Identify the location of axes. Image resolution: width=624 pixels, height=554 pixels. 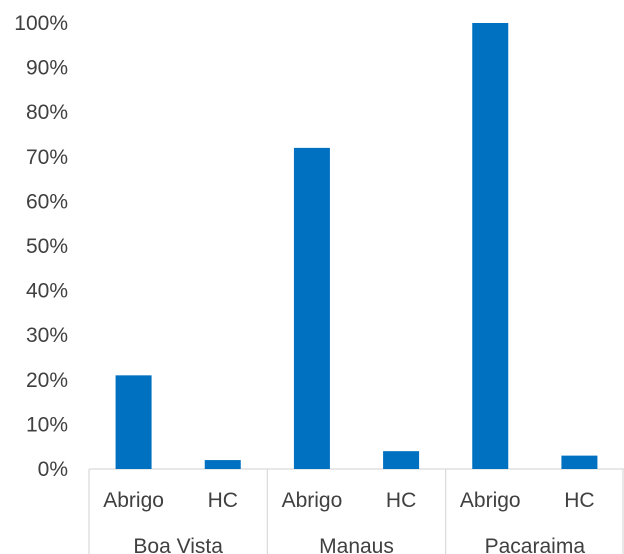
(356, 511).